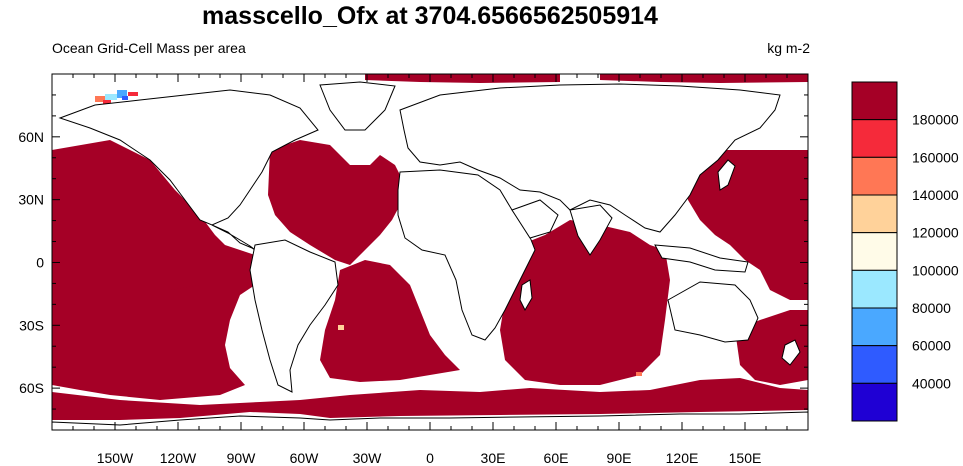  What do you see at coordinates (556, 458) in the screenshot?
I see `x-tick-label: 60E` at bounding box center [556, 458].